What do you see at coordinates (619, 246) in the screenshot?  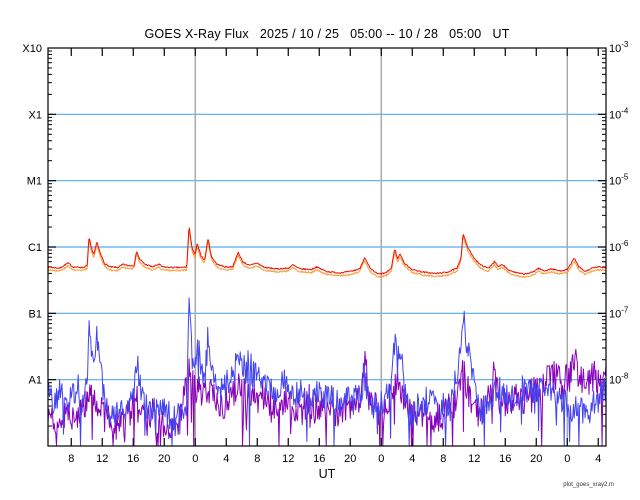 I see `y-axis-label-right: 10⁻⁶` at bounding box center [619, 246].